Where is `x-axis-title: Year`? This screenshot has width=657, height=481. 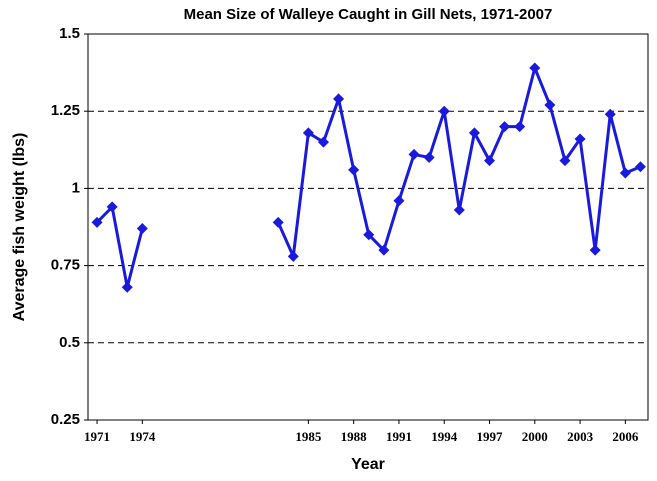 x-axis-title: Year is located at coordinates (368, 464).